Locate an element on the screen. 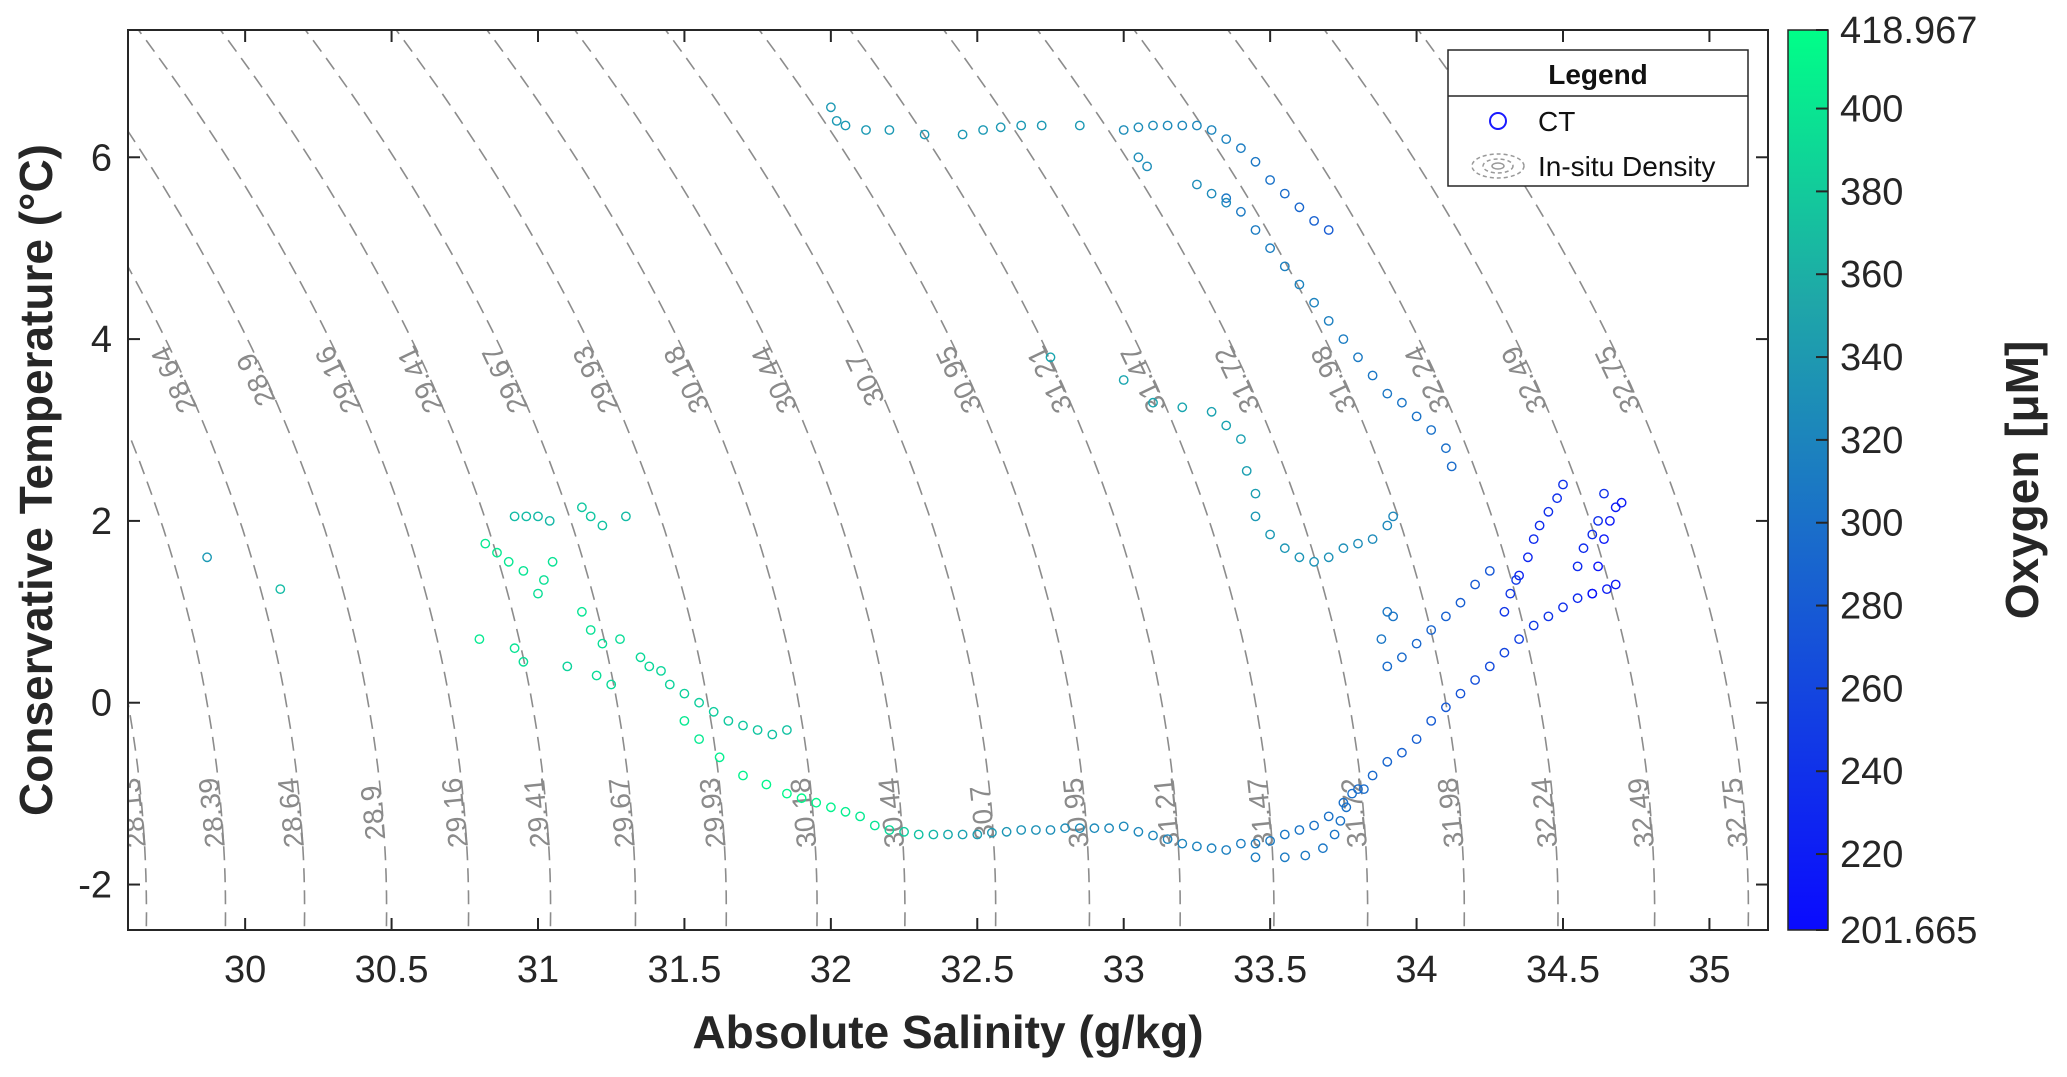 This screenshot has height=1077, width=2067. isopycnal-label: 32.24 is located at coordinates (1544, 812).